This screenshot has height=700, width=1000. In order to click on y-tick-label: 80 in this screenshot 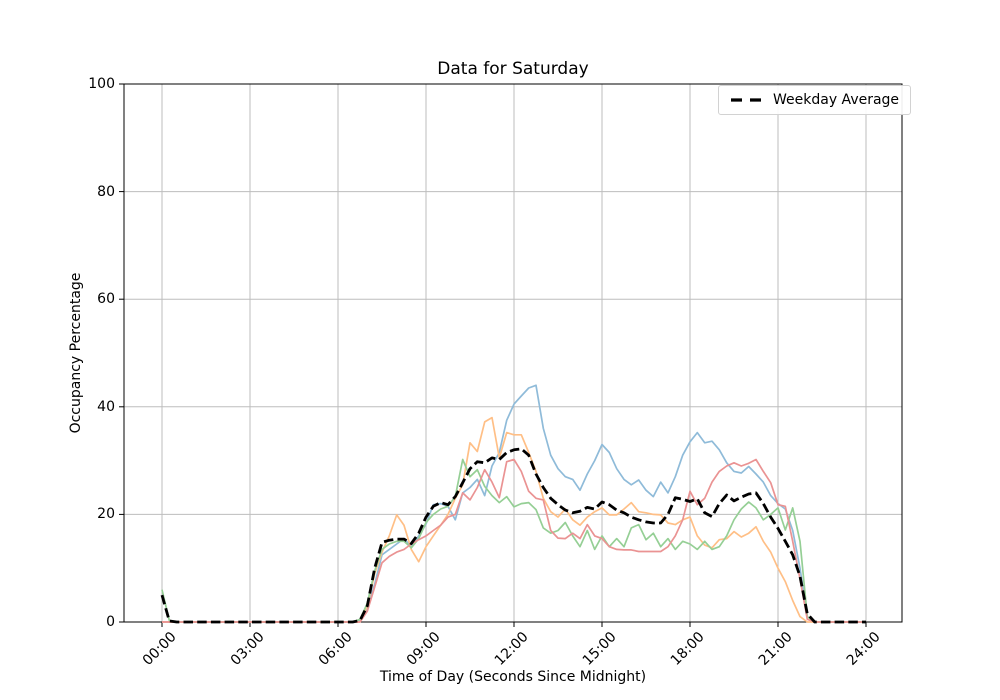, I will do `click(106, 191)`.